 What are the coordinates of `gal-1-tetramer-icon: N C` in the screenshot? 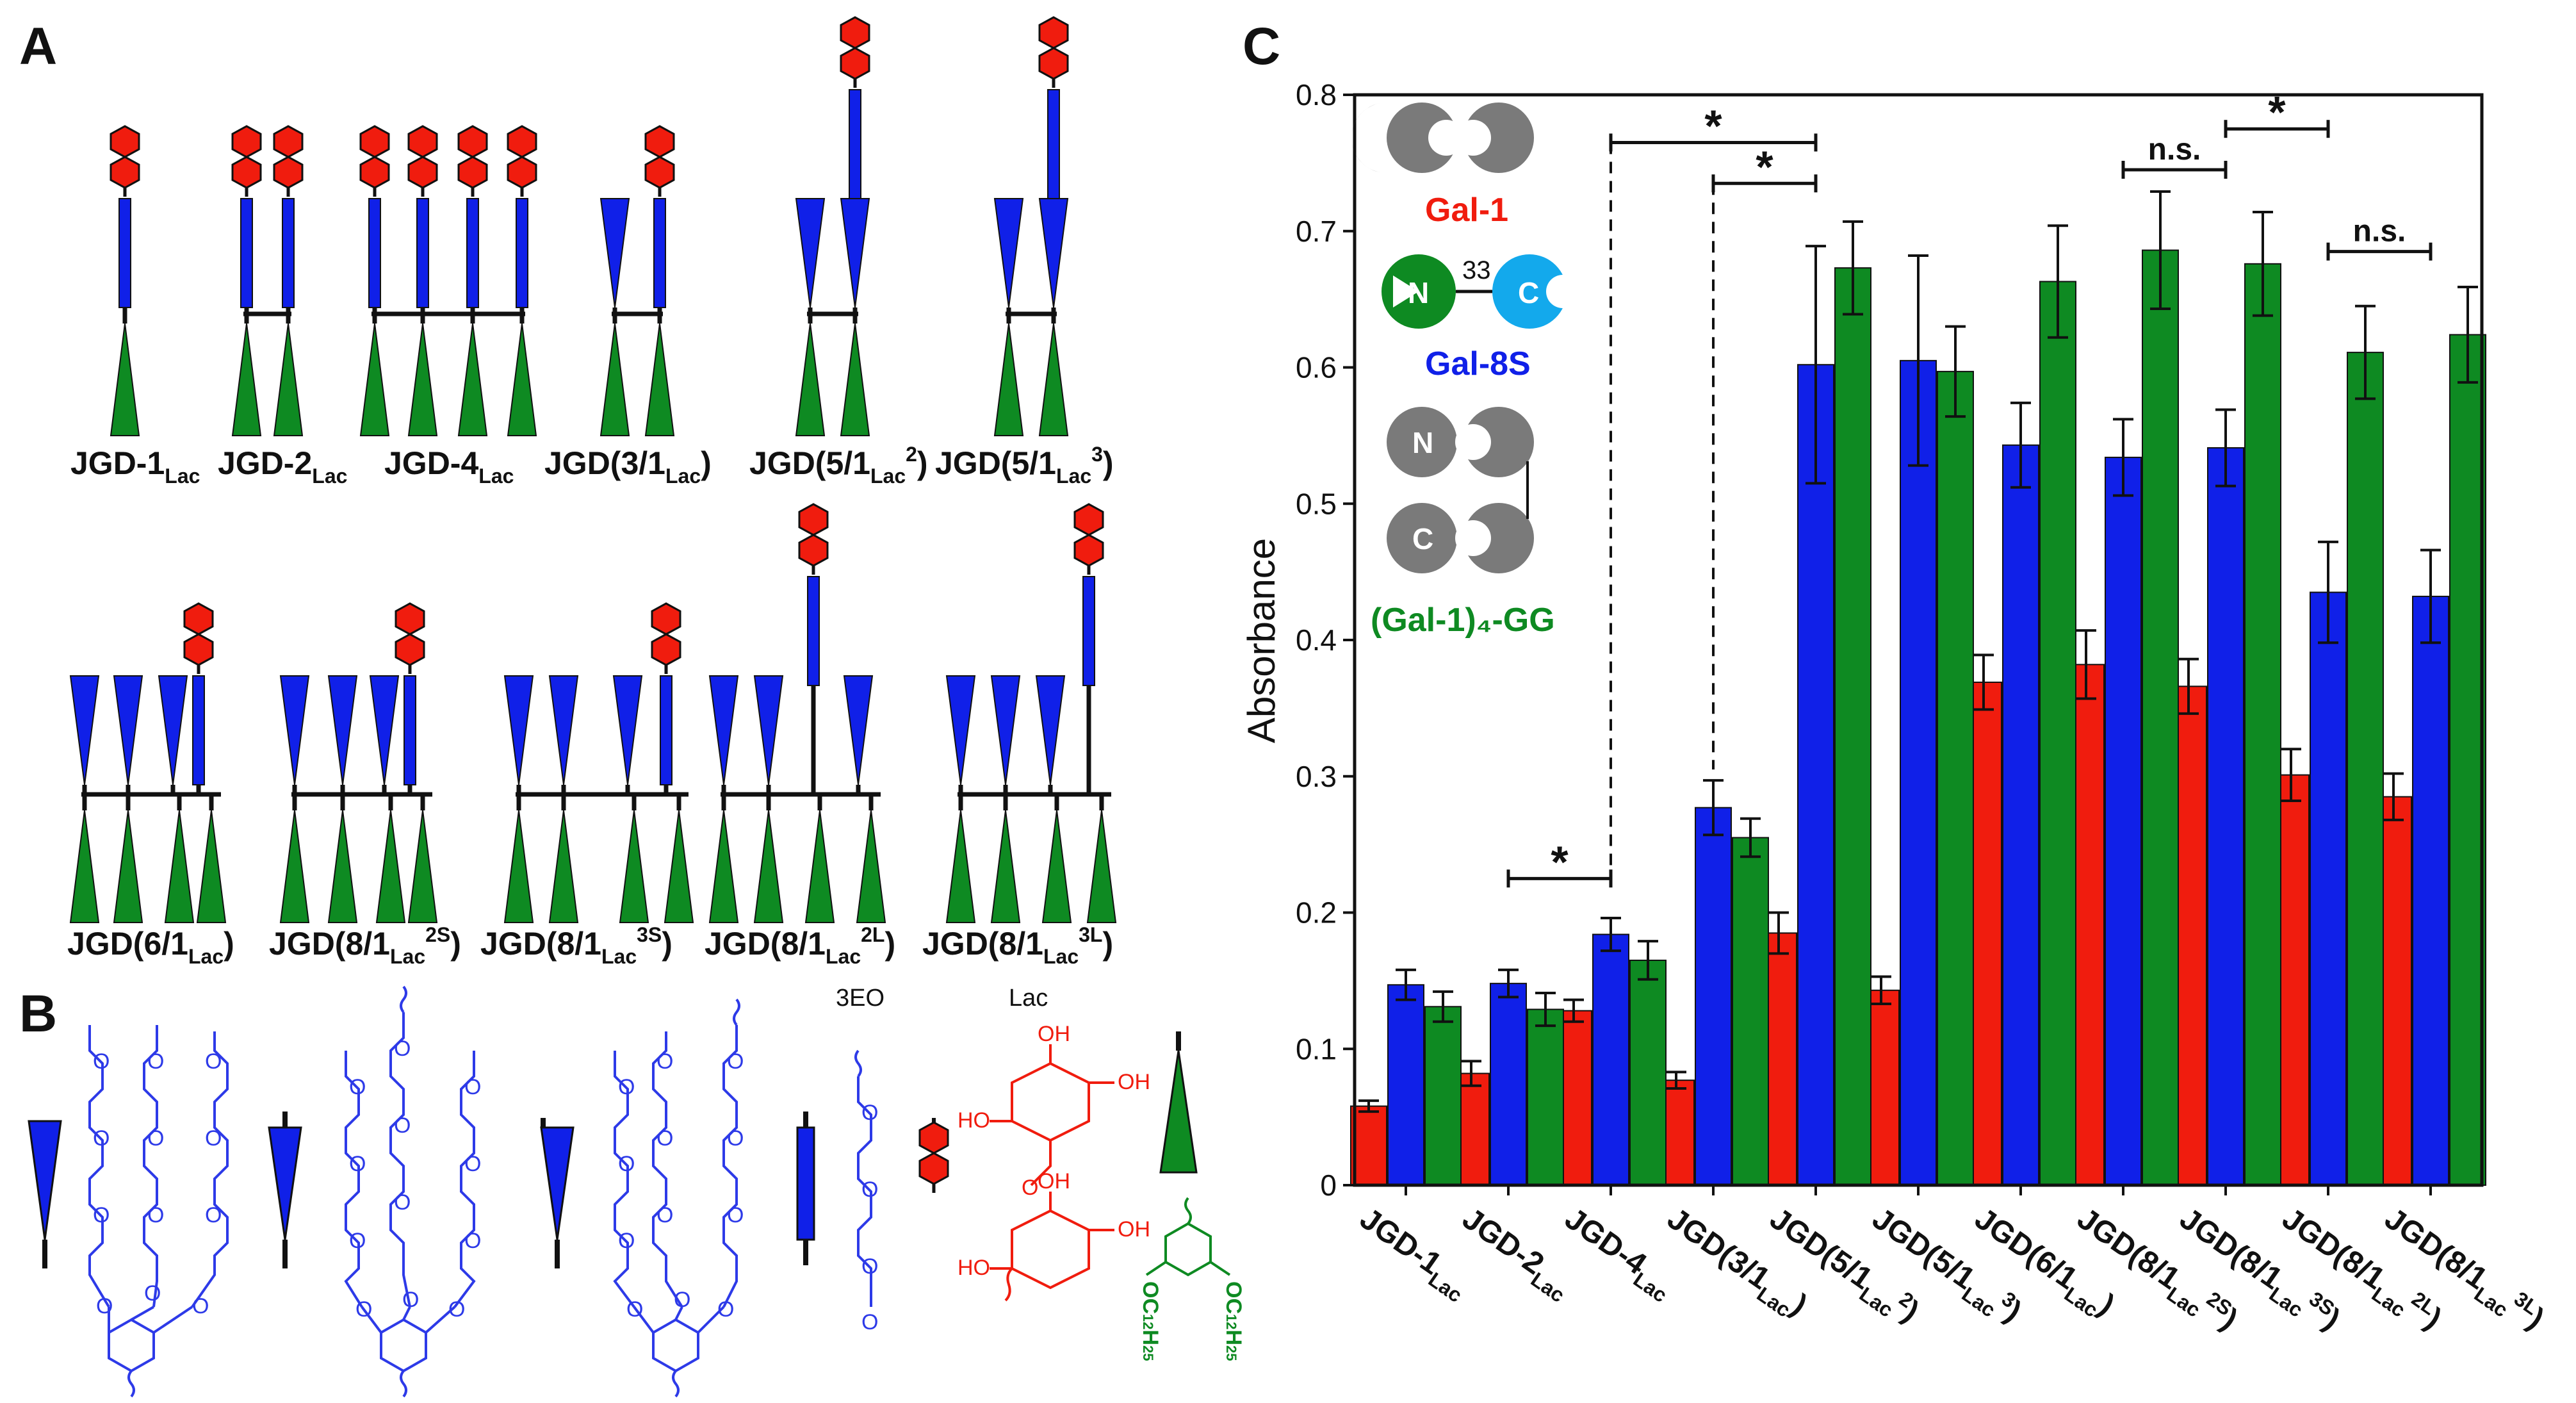 It's located at (1460, 490).